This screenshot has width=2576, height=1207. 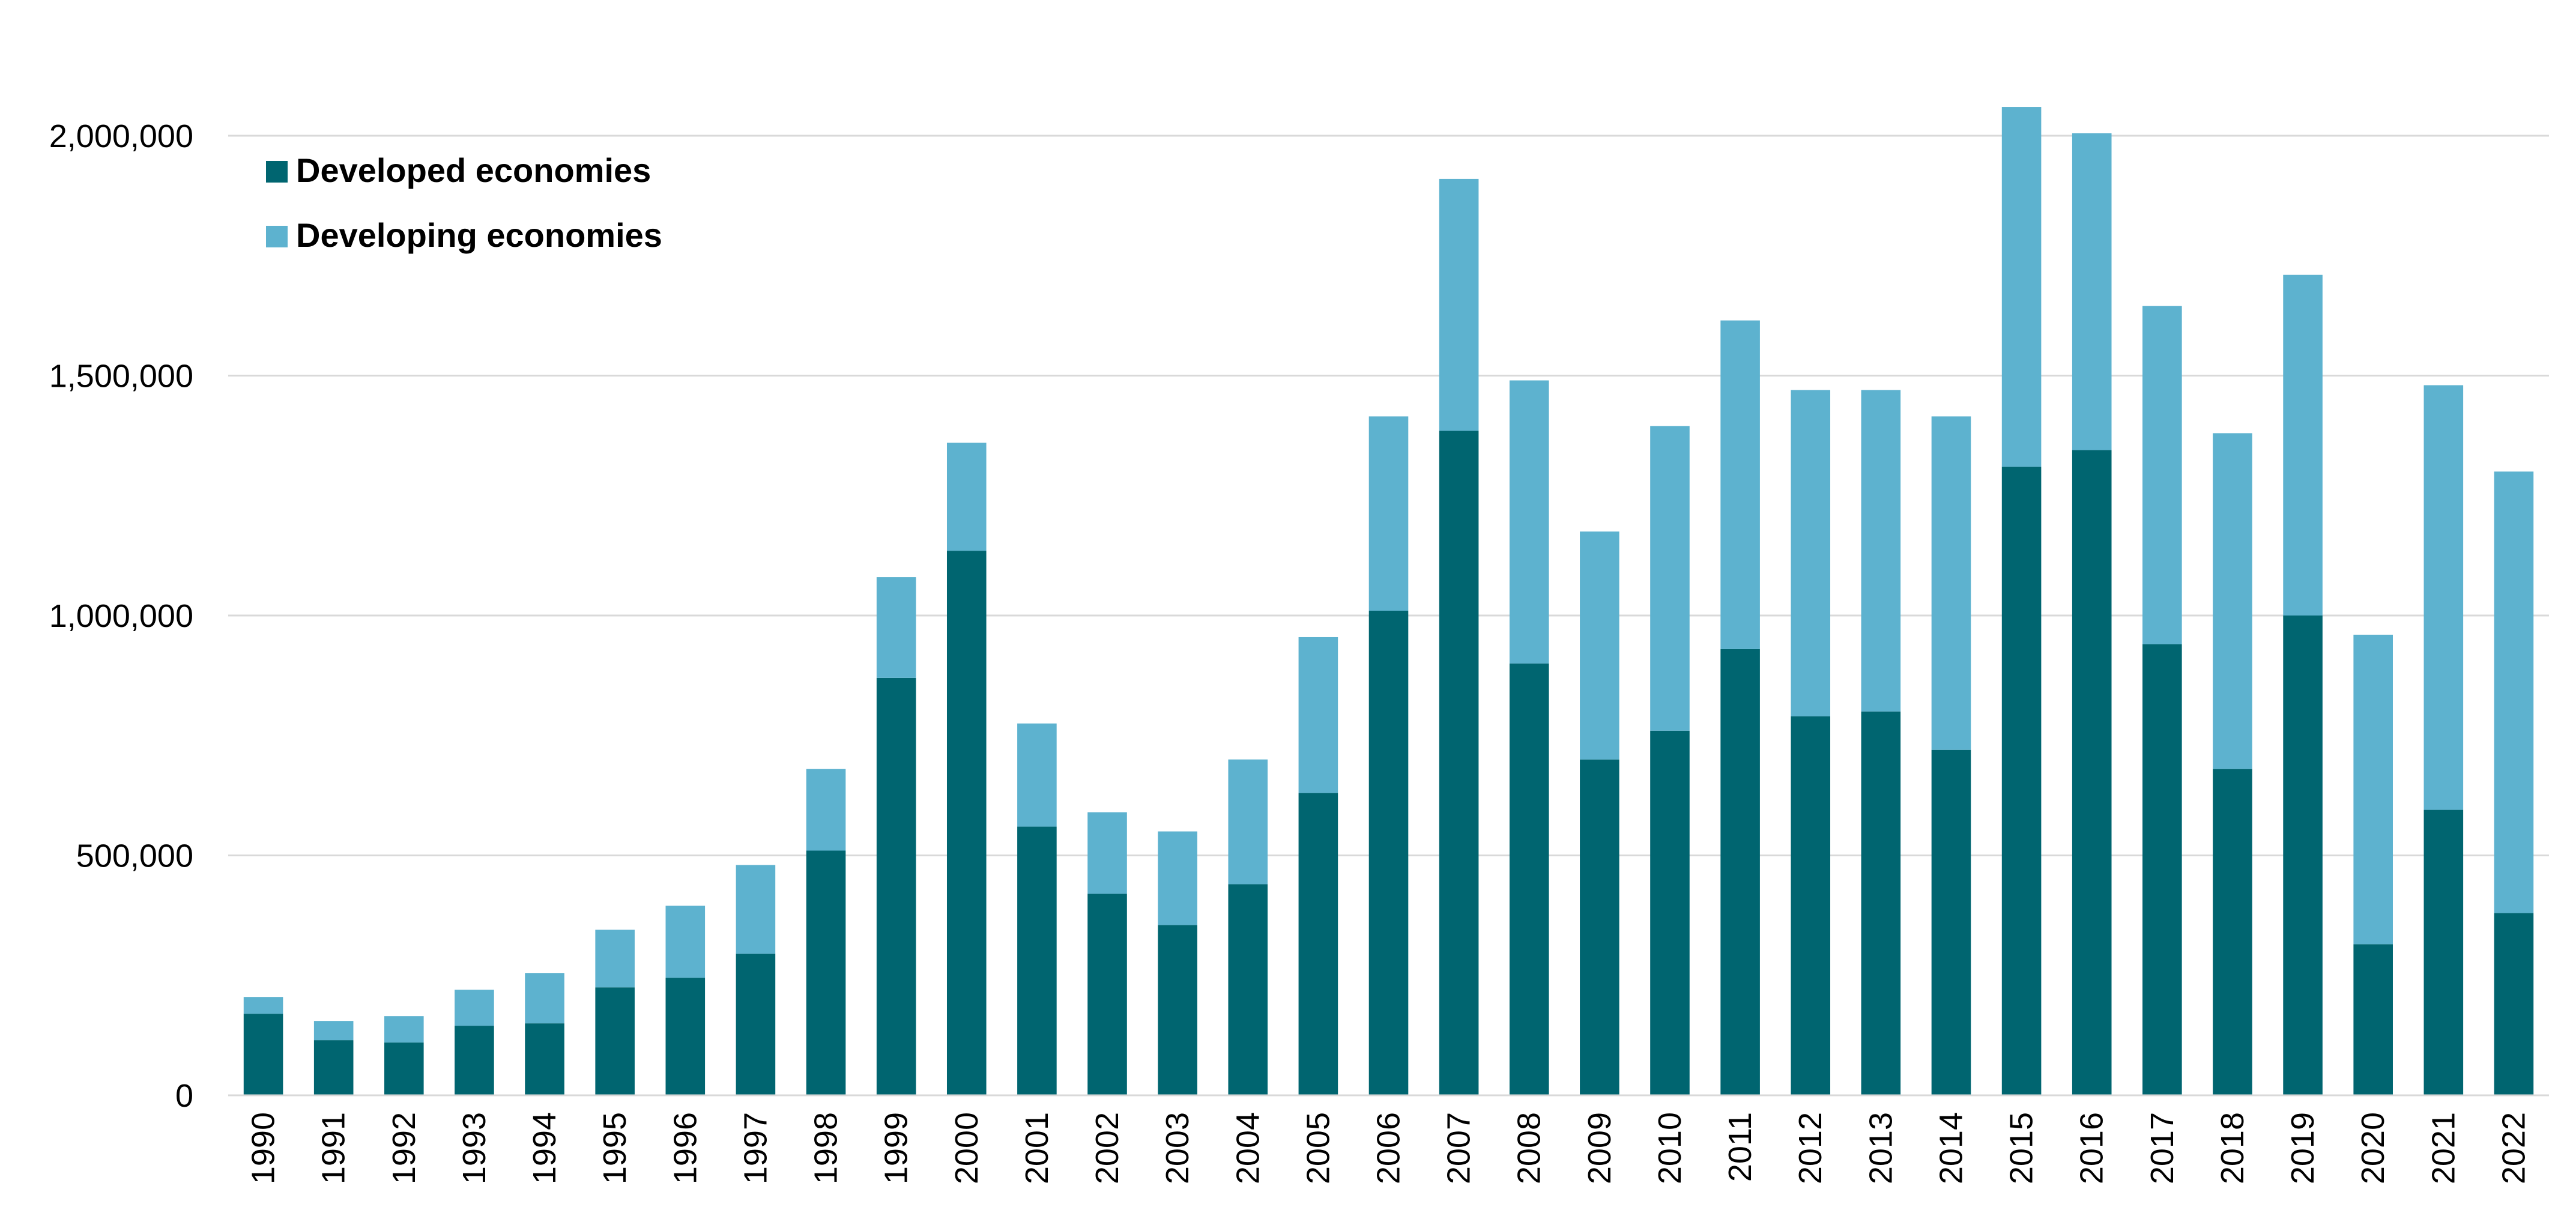 What do you see at coordinates (404, 1029) in the screenshot?
I see `bar-developing-1992` at bounding box center [404, 1029].